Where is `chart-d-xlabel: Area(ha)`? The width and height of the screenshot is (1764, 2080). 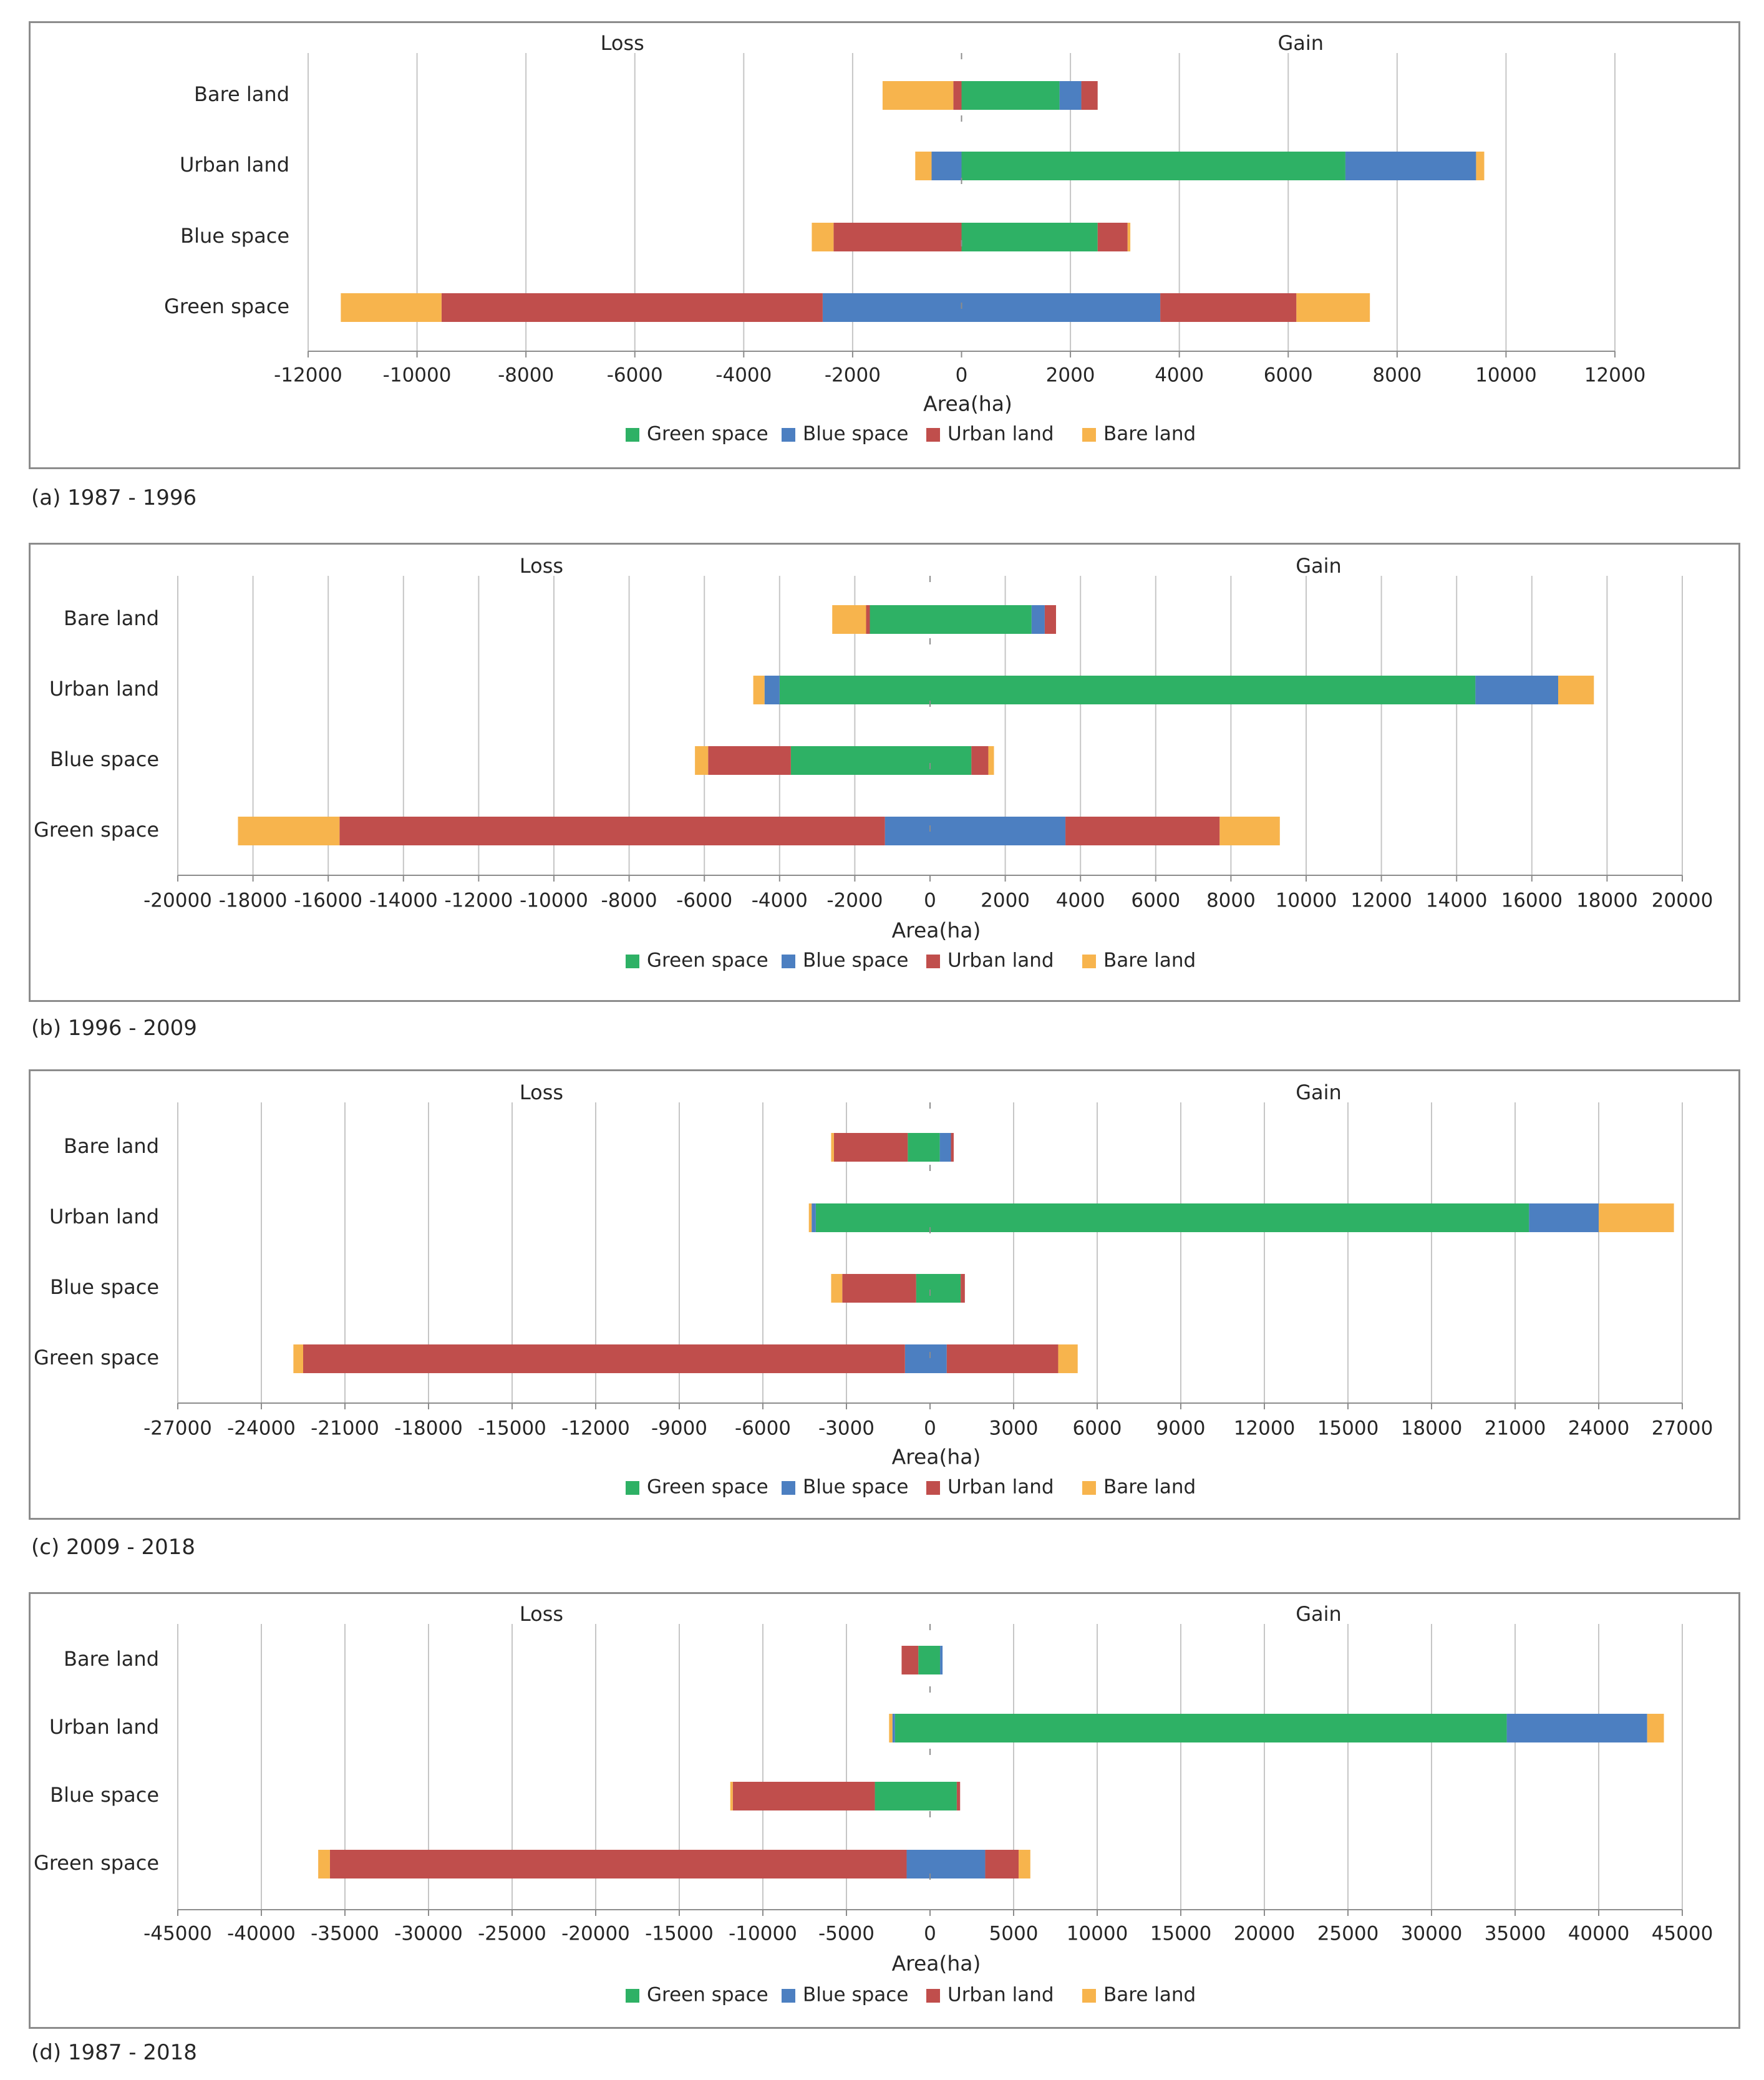 chart-d-xlabel: Area(ha) is located at coordinates (936, 1964).